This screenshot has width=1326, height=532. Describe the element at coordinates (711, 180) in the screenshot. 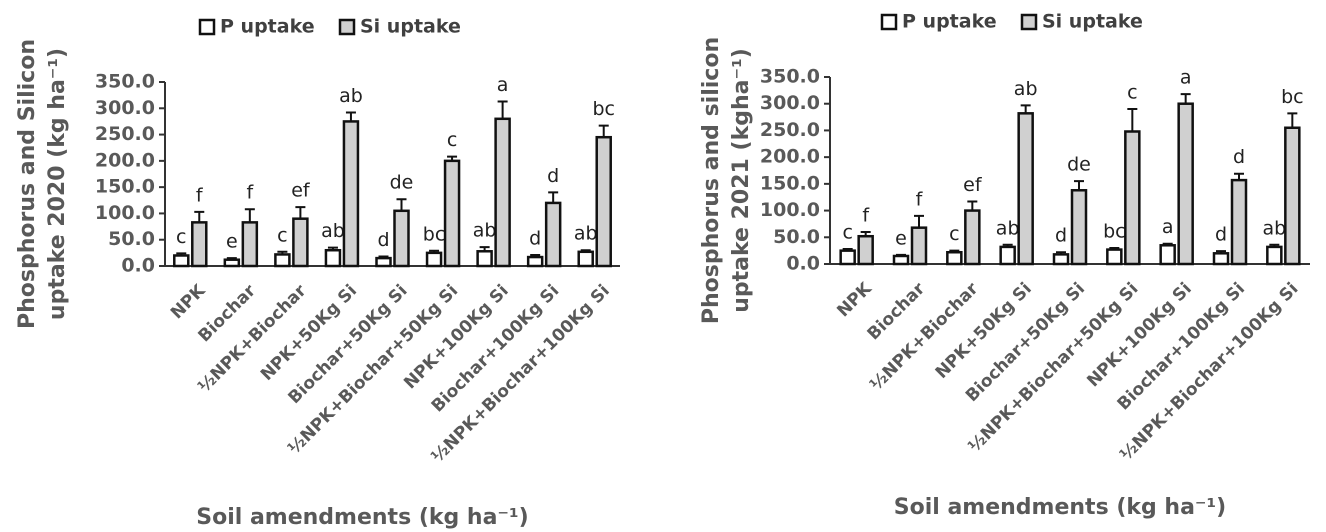

I see `y-axis-title: Phosphorus and silicon` at that location.